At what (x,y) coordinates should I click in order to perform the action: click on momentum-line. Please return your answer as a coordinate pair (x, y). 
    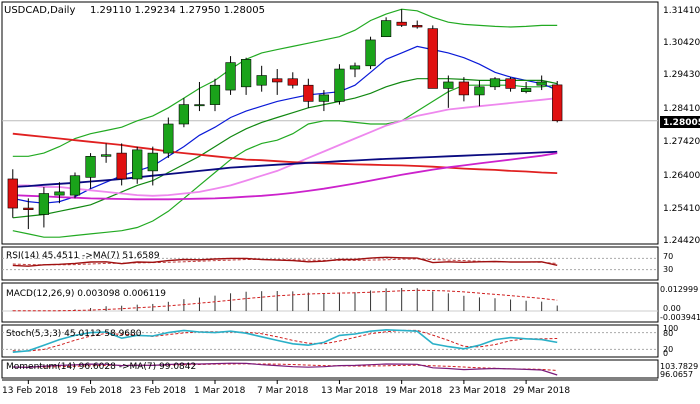
    Looking at the image, I should click on (285, 369).